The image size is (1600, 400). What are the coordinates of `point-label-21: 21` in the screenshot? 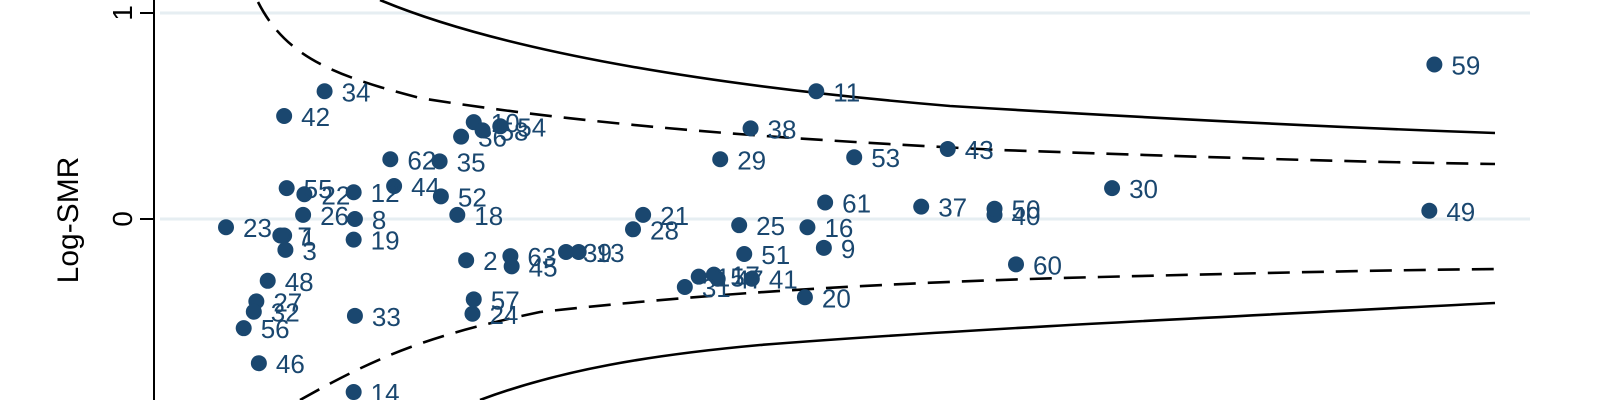 It's located at (674, 216).